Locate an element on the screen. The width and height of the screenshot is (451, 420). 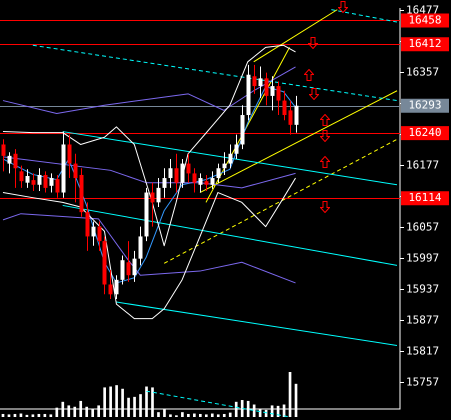
ref-line-label: 16458 is located at coordinates (425, 19).